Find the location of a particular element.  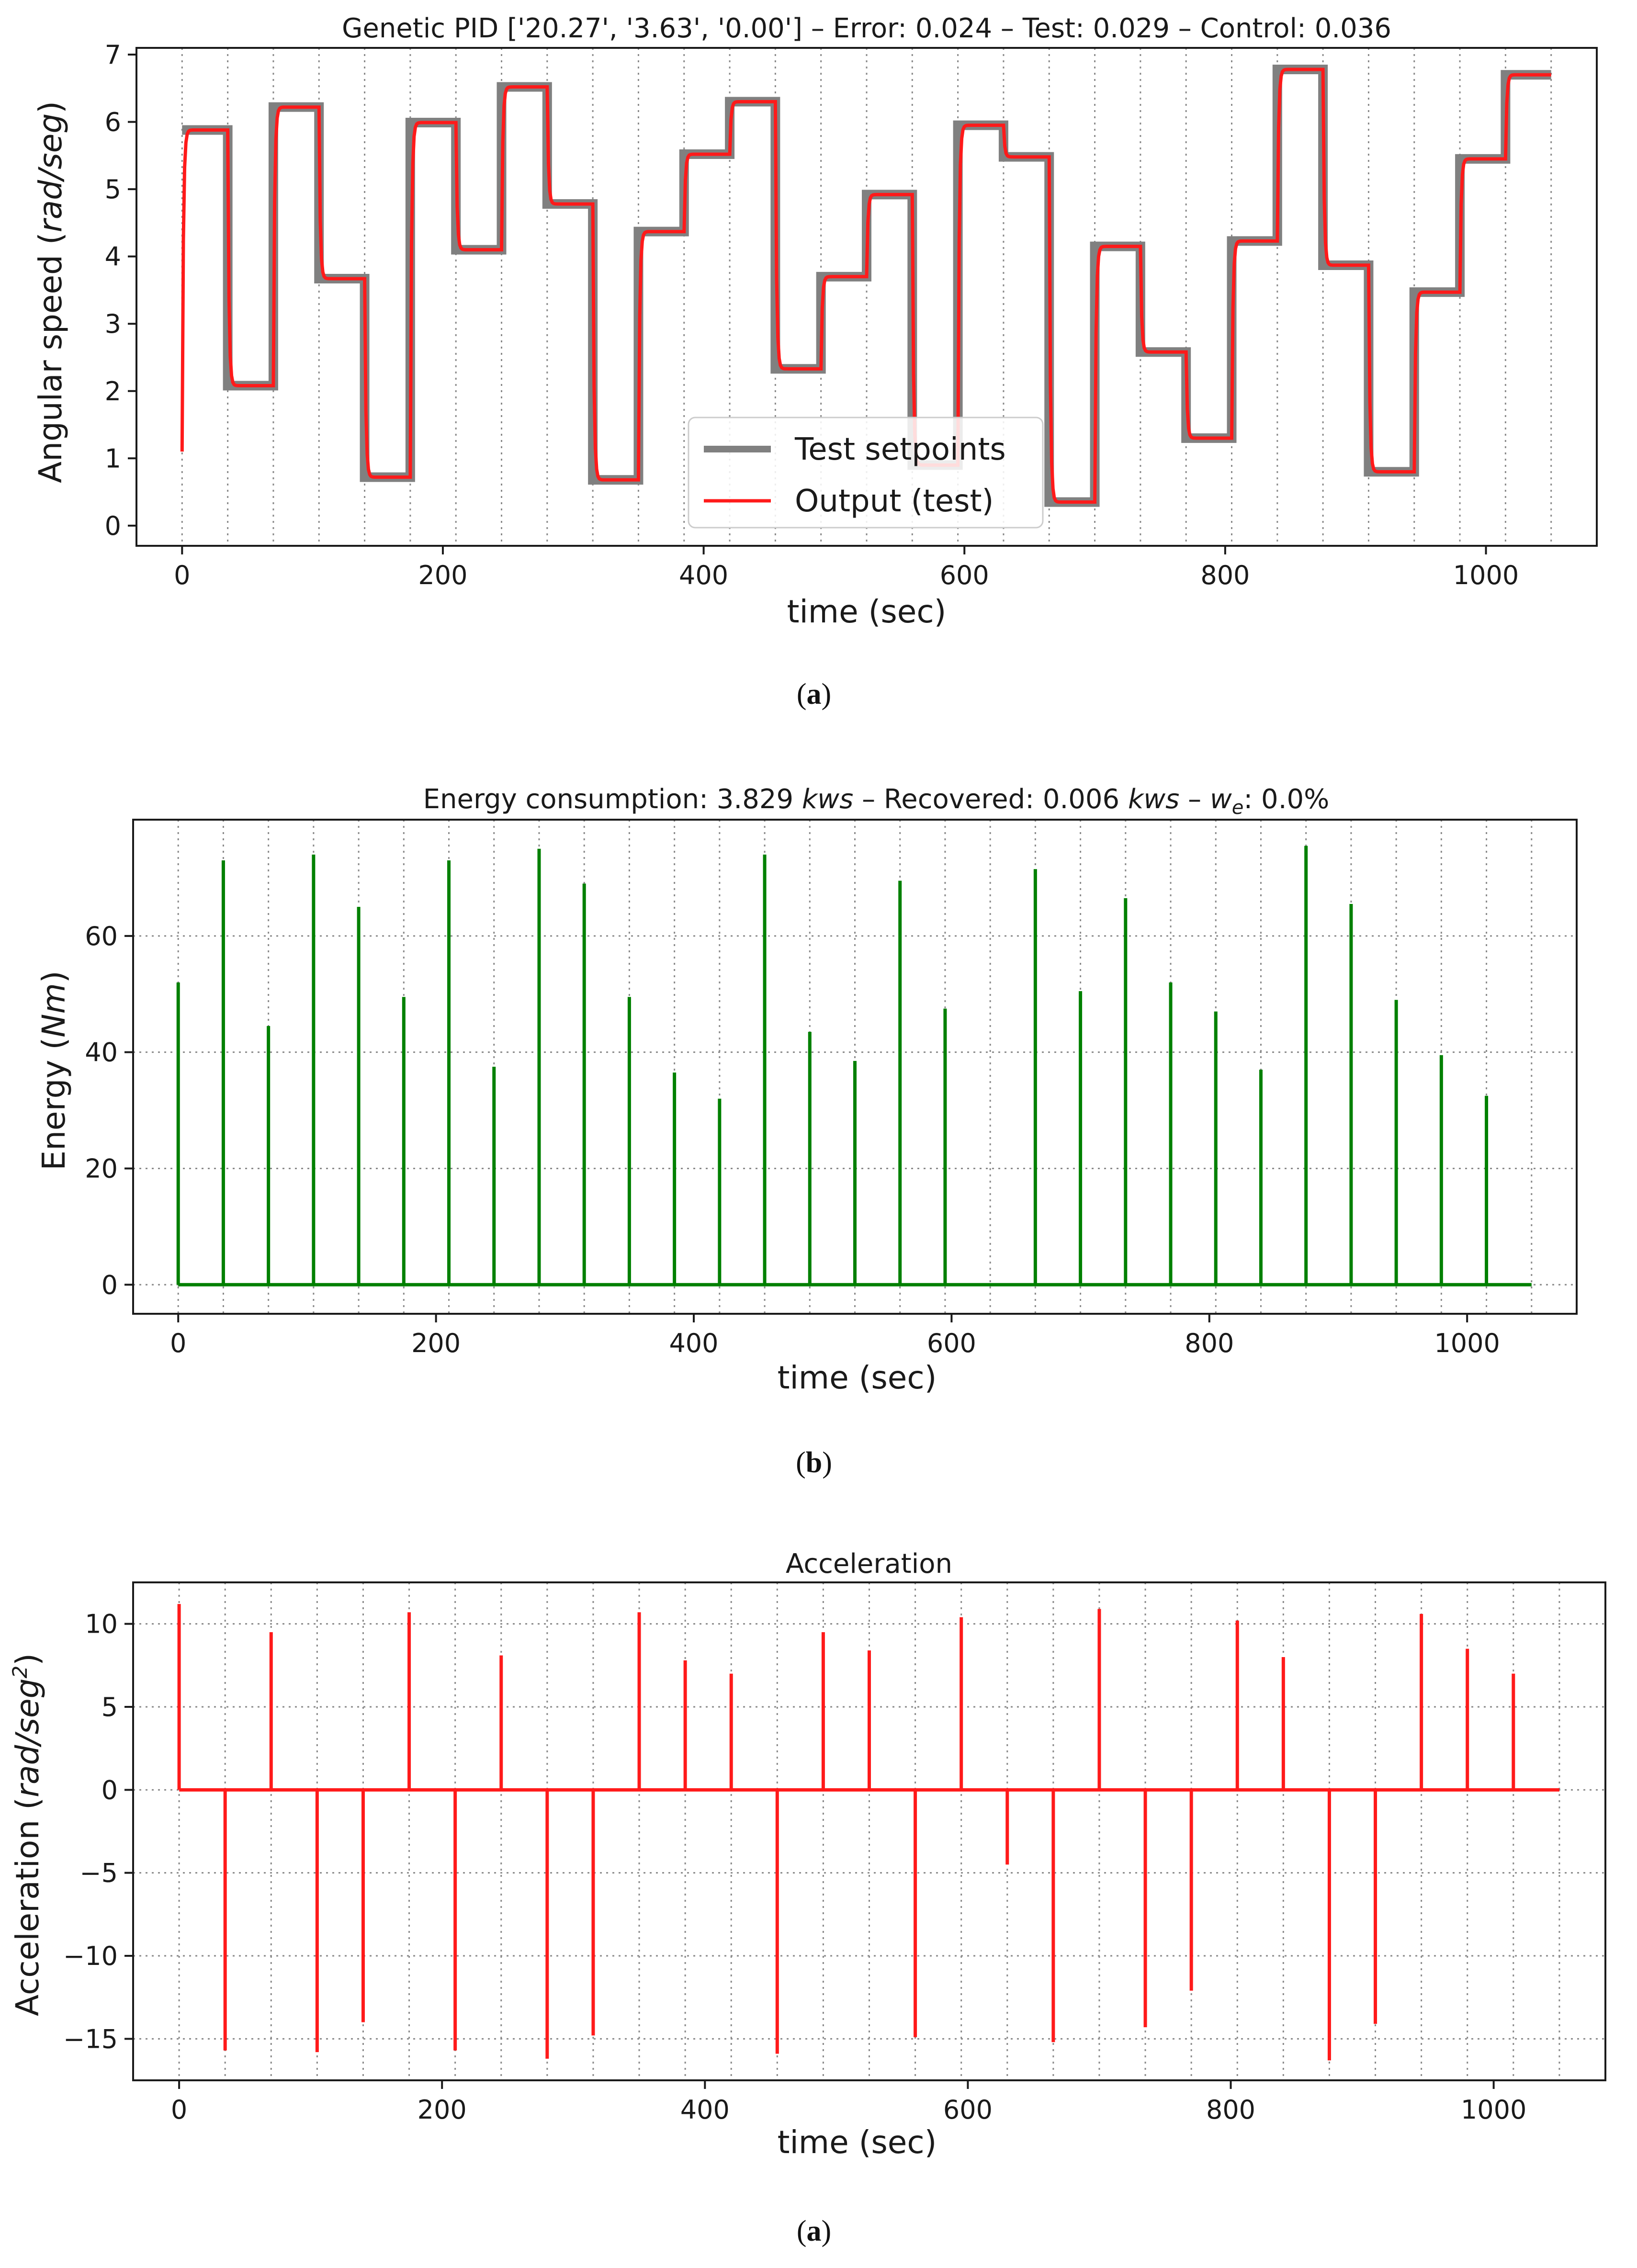

y-axis-label: Acceleration (rad/seg2) is located at coordinates (27, 1834).